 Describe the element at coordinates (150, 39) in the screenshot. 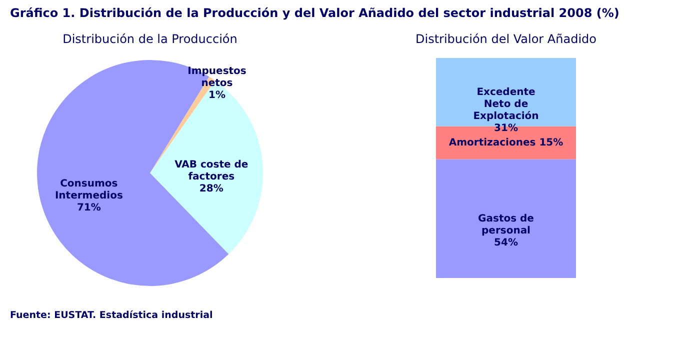

I see `chart-title: Distribución de la Producción` at that location.